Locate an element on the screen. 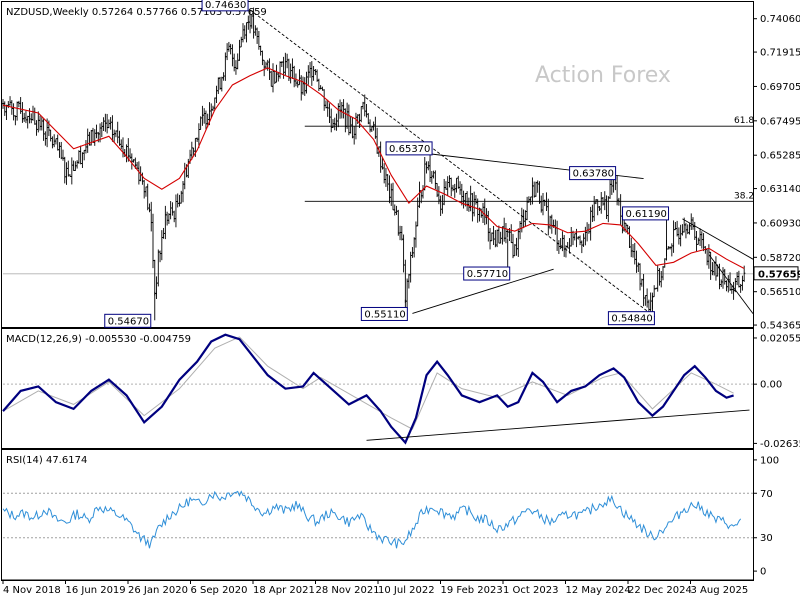 The width and height of the screenshot is (800, 604). price-level-annotation: 0.74630 is located at coordinates (225, 6).